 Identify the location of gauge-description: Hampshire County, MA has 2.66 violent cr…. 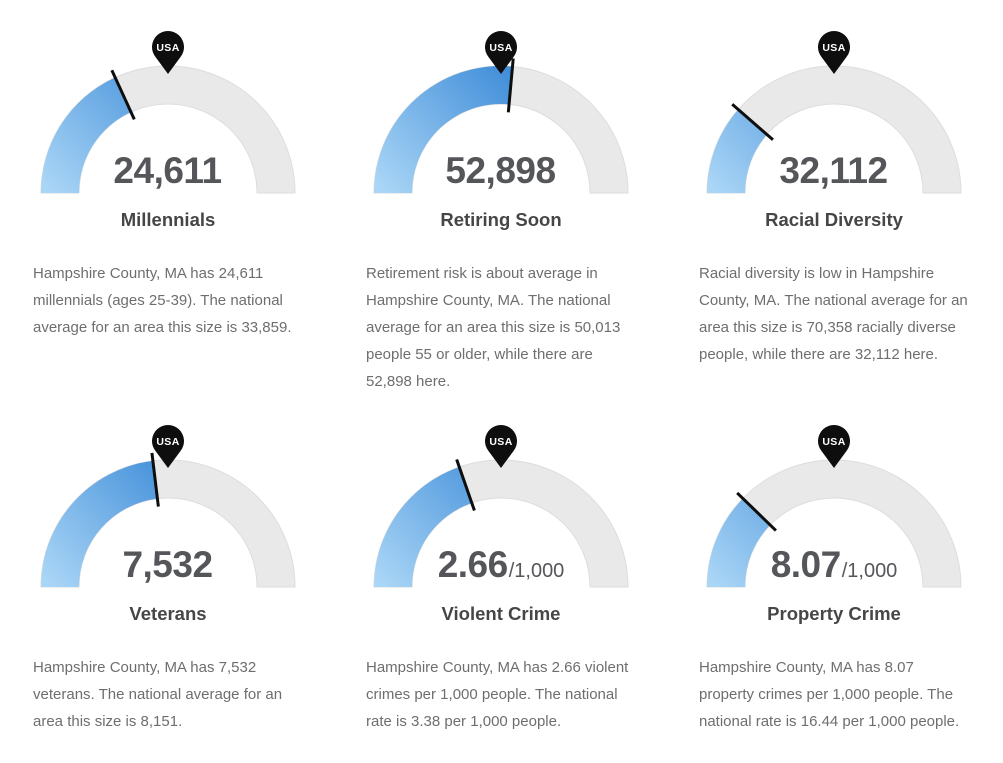
(497, 695).